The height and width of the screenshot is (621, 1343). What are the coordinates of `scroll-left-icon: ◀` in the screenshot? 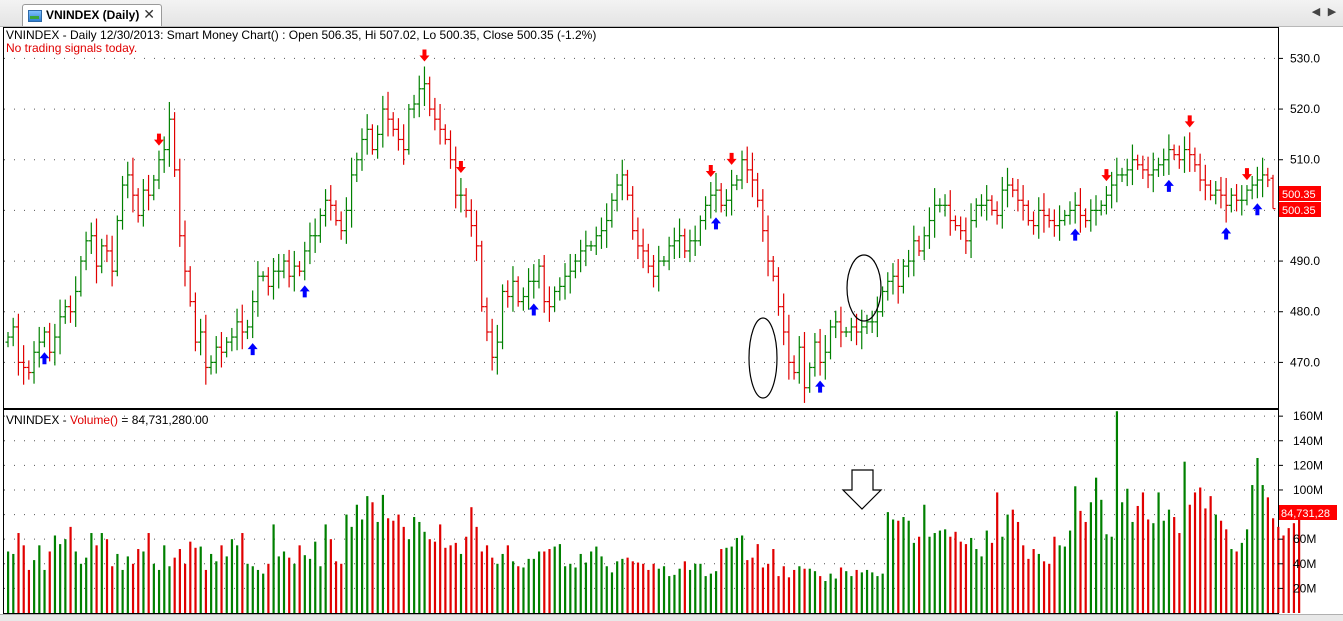 It's located at (1316, 12).